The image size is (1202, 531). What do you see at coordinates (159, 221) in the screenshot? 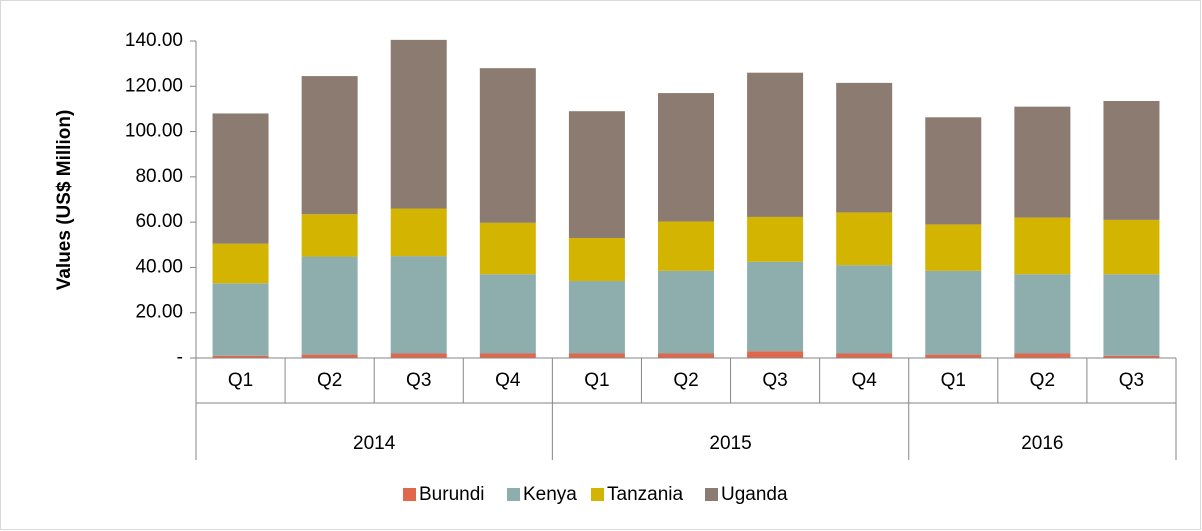
I see `y-tick-label: 60.00` at bounding box center [159, 221].